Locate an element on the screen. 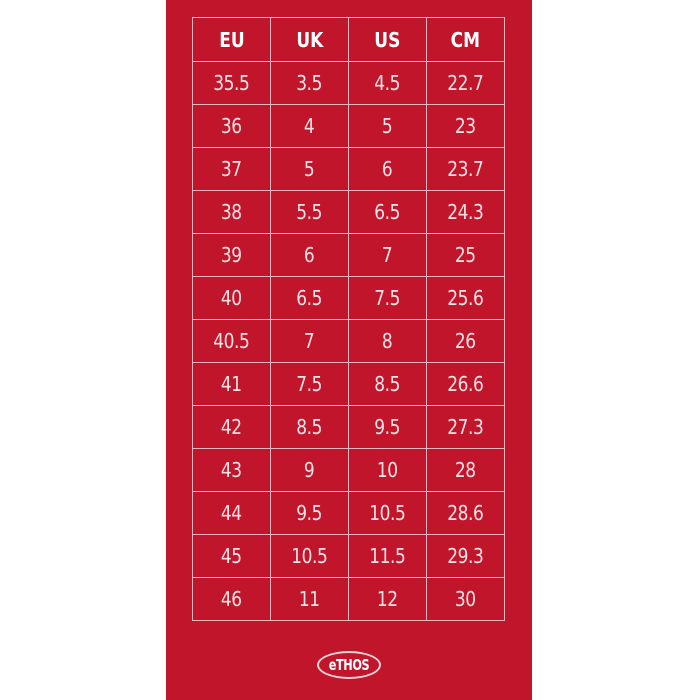 The width and height of the screenshot is (700, 700). size-value: 3.5 is located at coordinates (309, 83).